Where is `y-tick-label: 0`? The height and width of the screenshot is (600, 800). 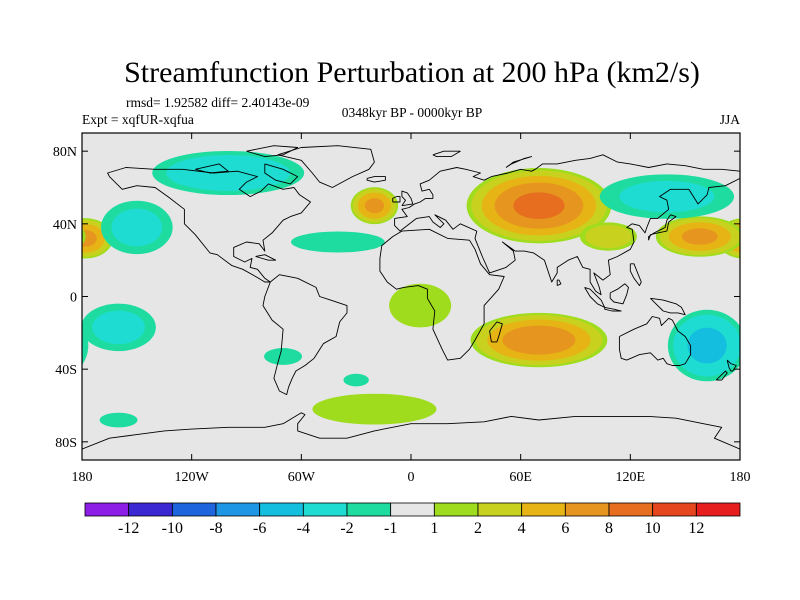
y-tick-label: 0 is located at coordinates (73, 298).